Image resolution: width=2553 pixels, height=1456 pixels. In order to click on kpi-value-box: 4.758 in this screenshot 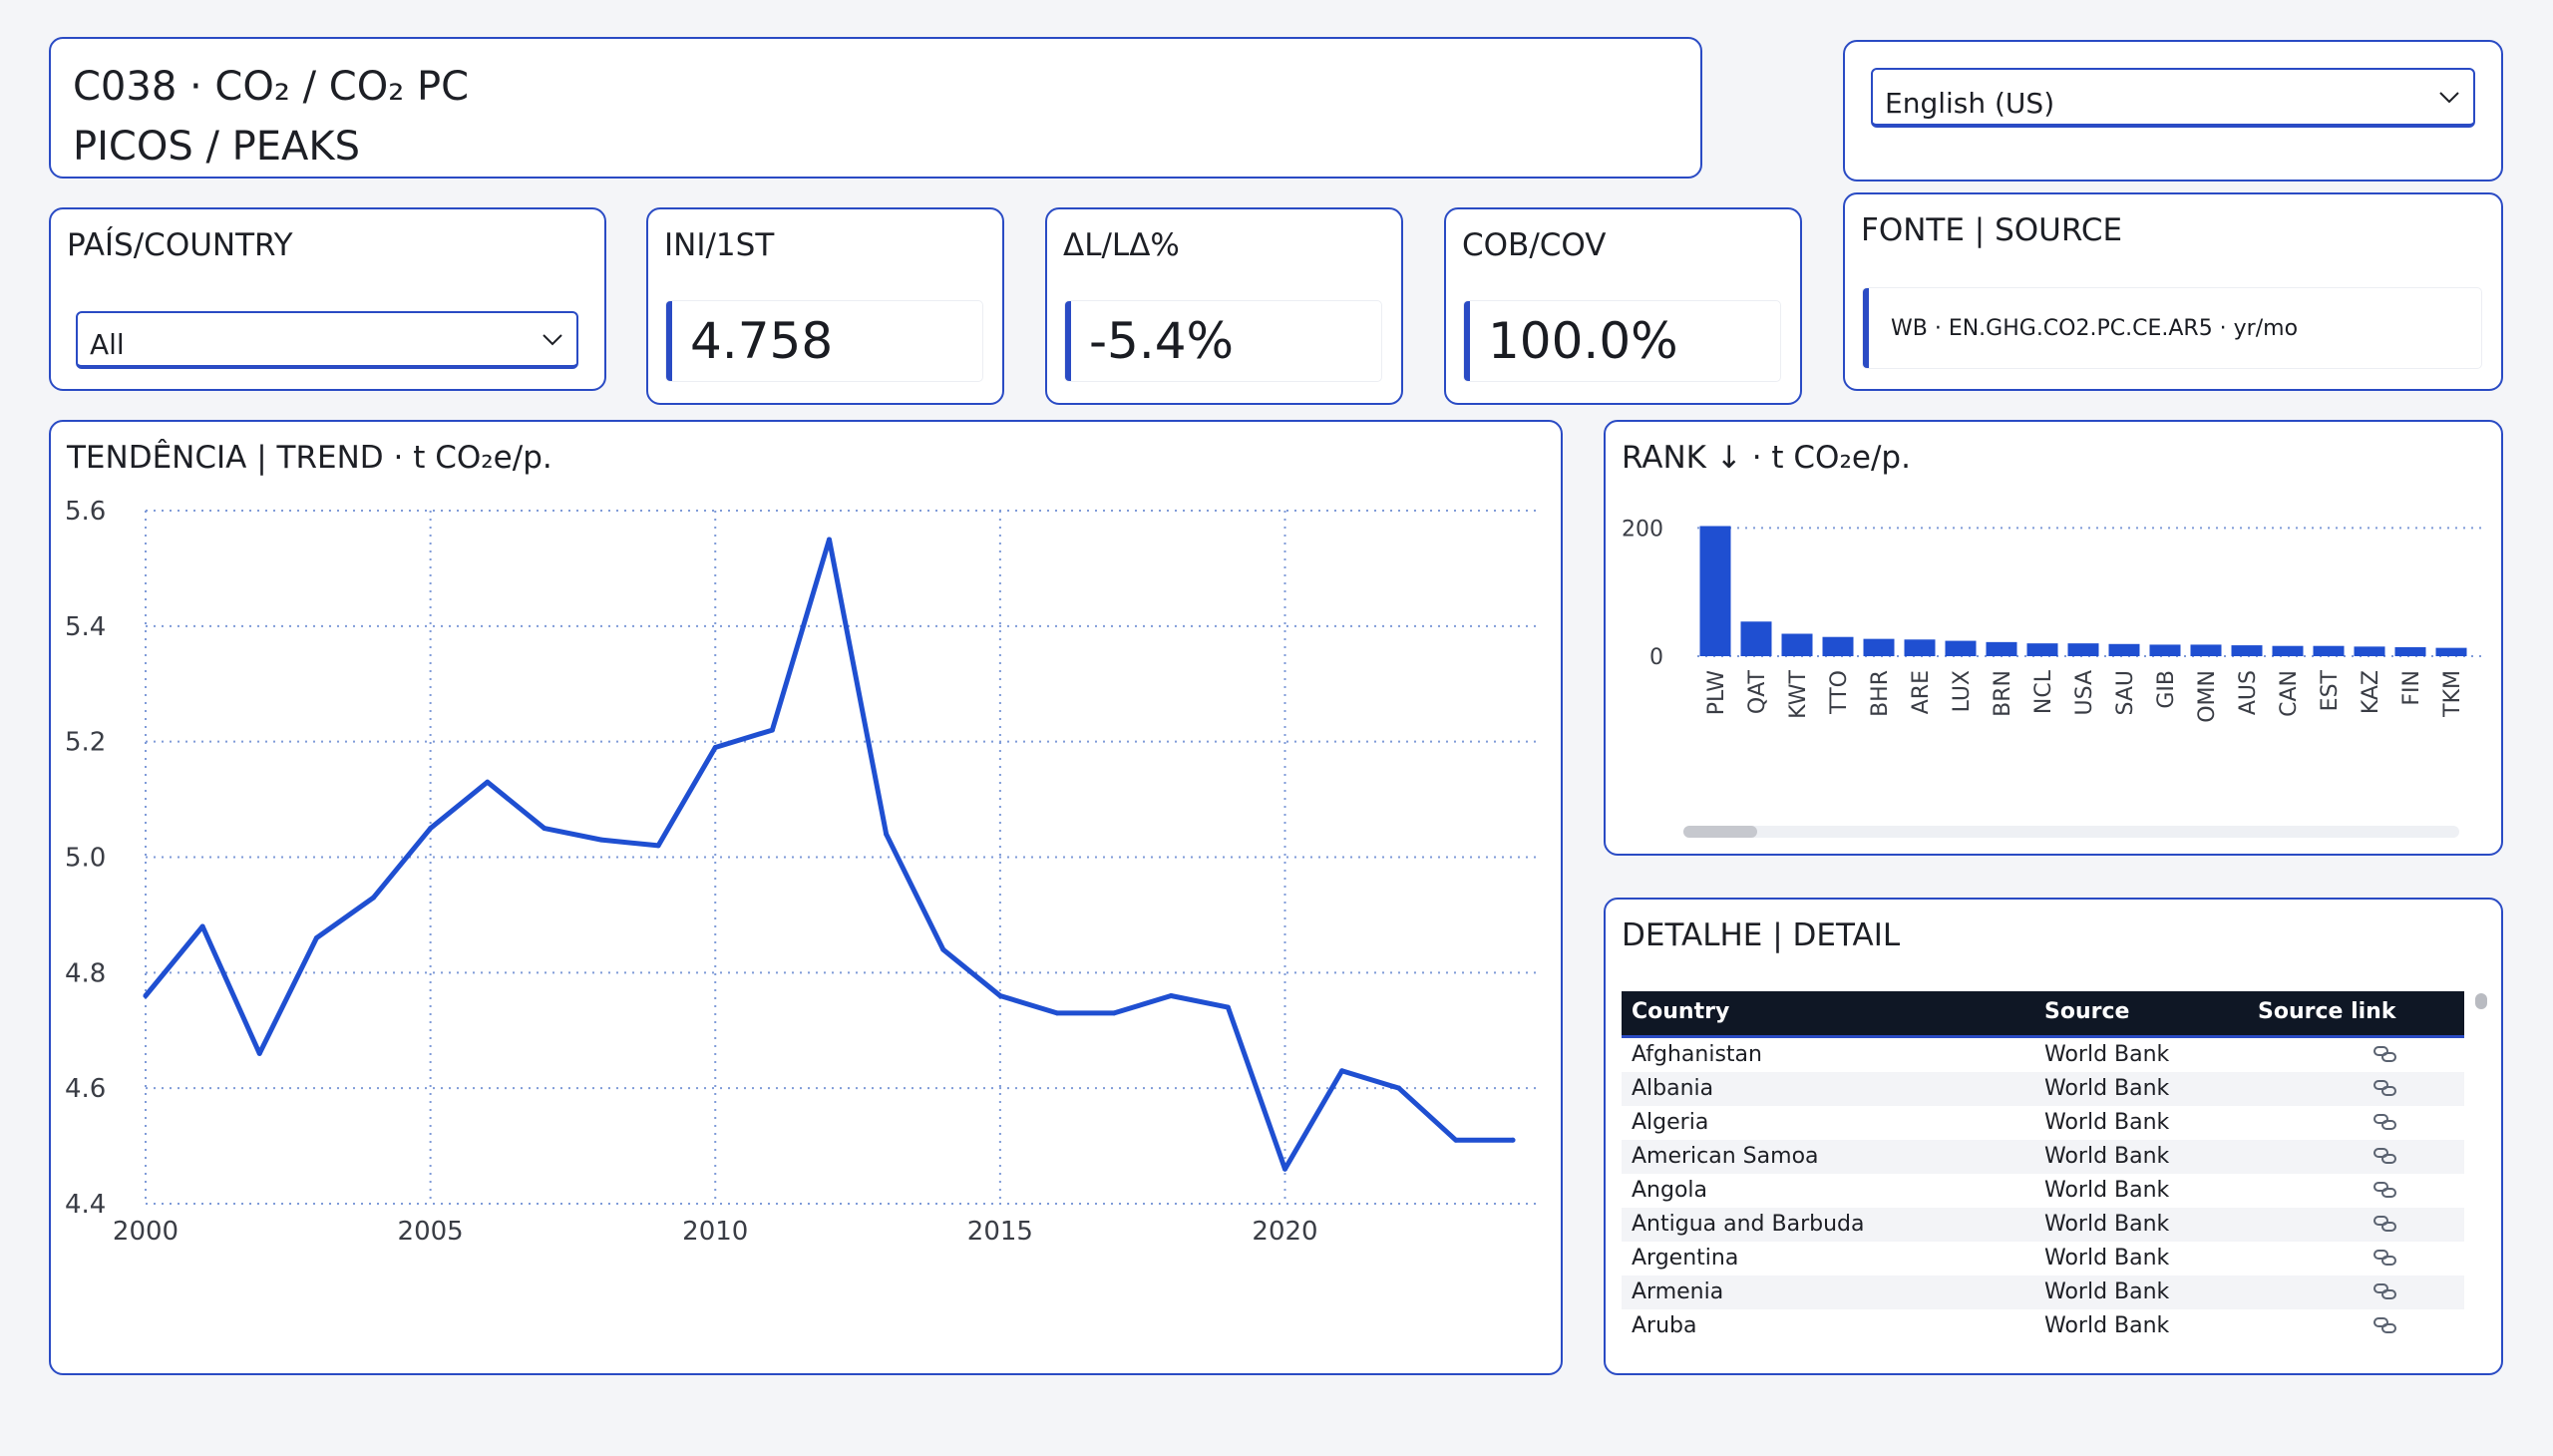, I will do `click(824, 341)`.